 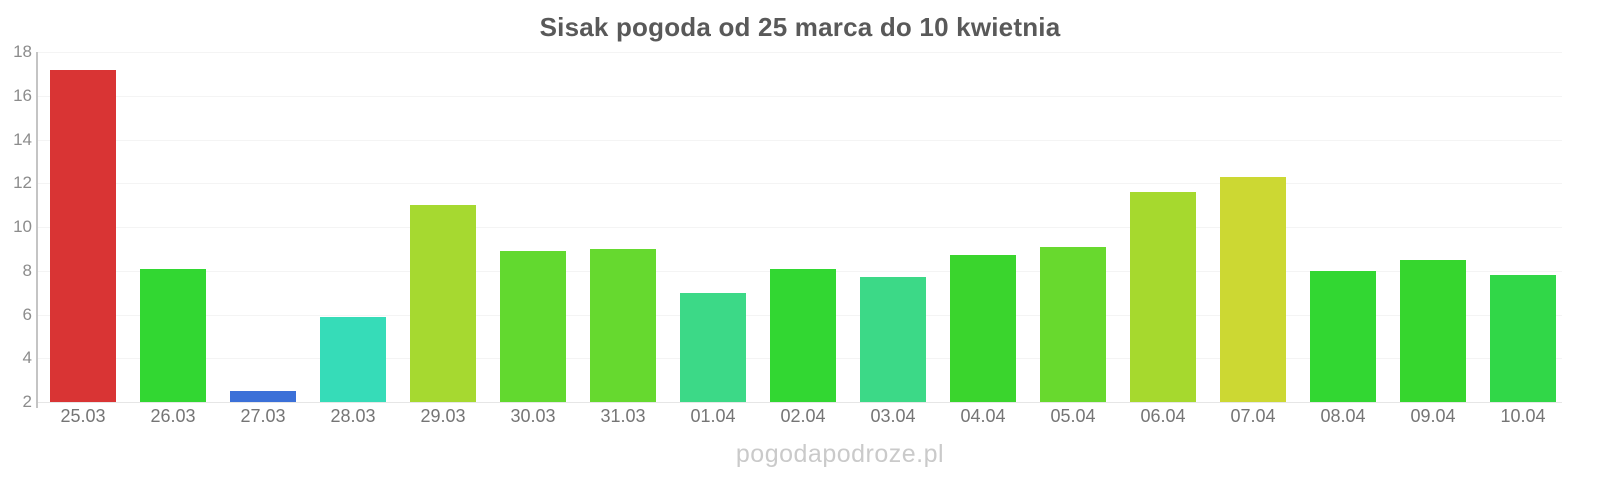 What do you see at coordinates (1163, 297) in the screenshot?
I see `bar-06.04` at bounding box center [1163, 297].